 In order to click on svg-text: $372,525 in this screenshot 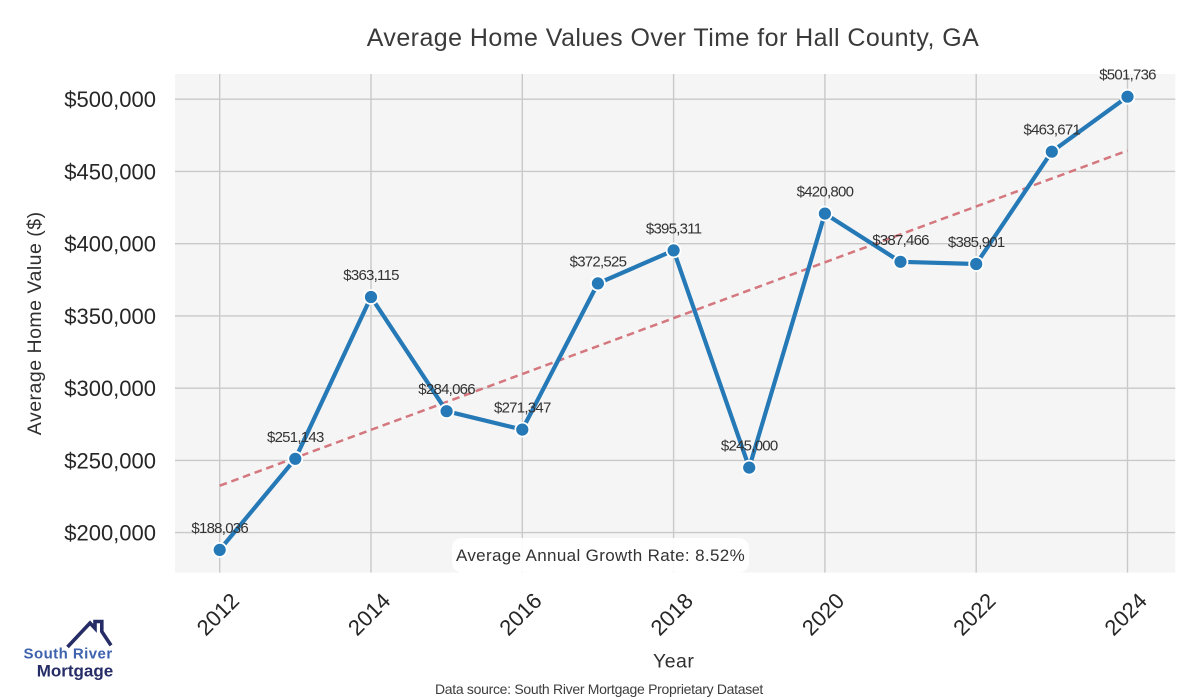, I will do `click(598, 261)`.